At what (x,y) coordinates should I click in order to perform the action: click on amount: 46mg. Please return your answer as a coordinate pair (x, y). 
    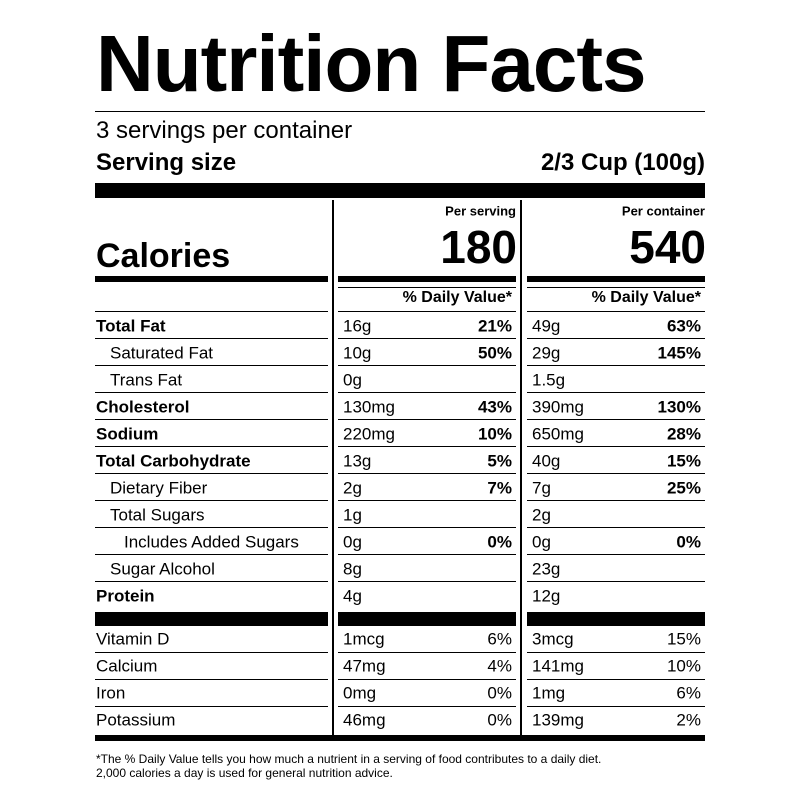
    Looking at the image, I should click on (364, 720).